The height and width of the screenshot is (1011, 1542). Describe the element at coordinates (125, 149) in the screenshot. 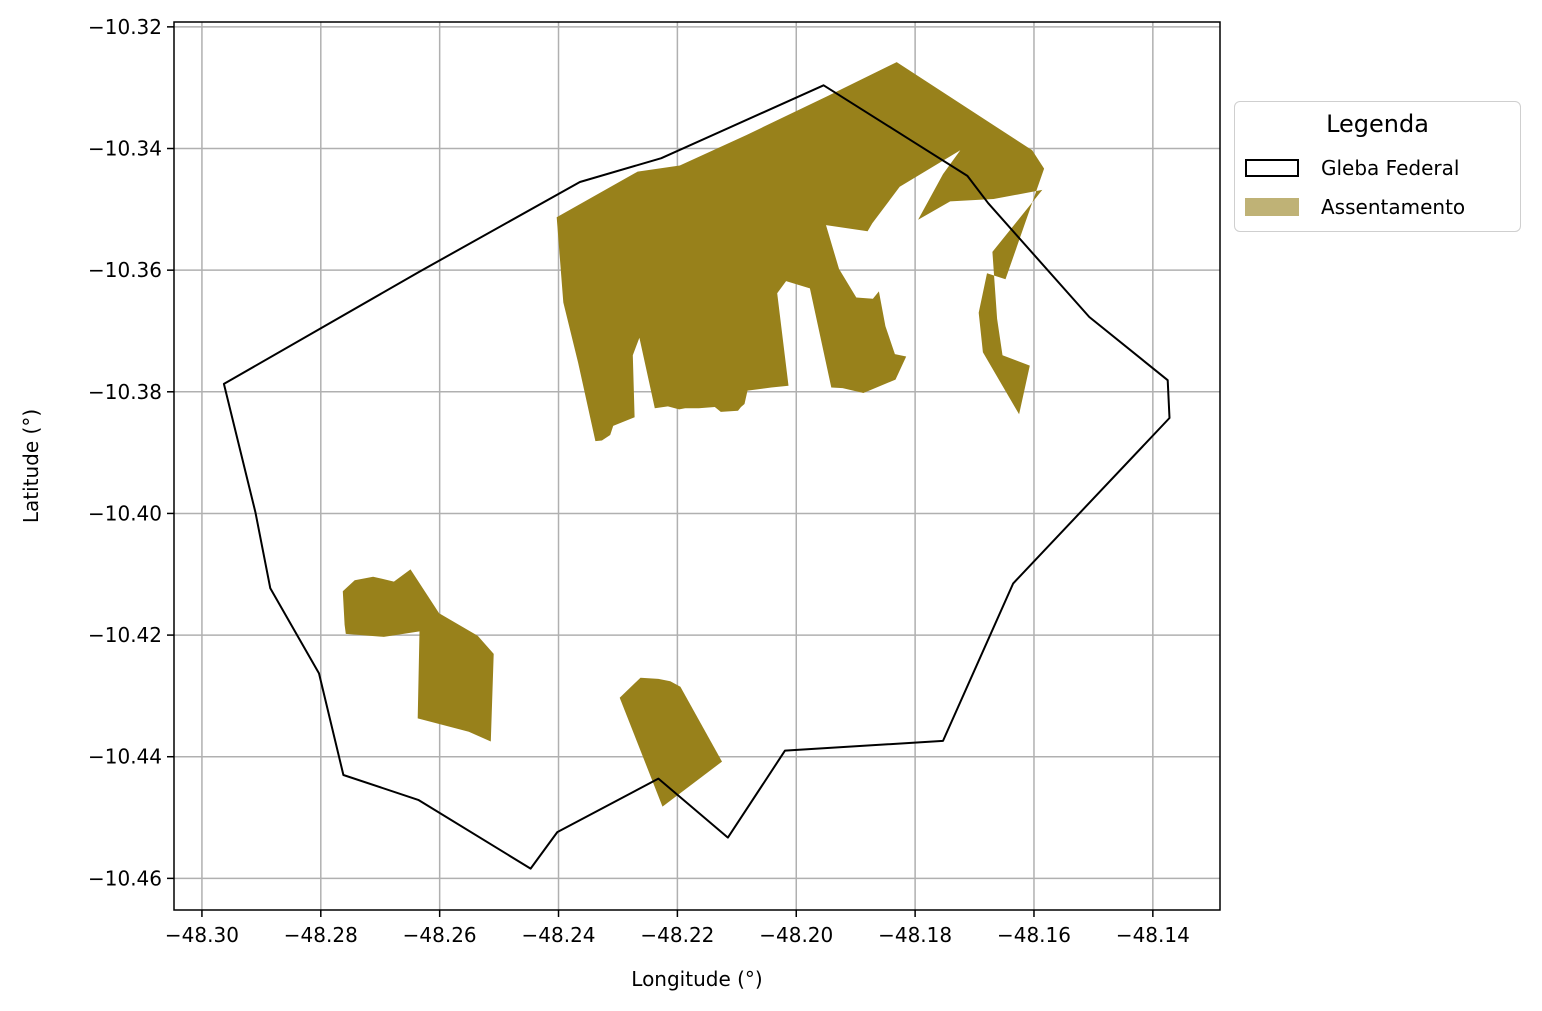

I see `y-tick-label: −10.34` at that location.